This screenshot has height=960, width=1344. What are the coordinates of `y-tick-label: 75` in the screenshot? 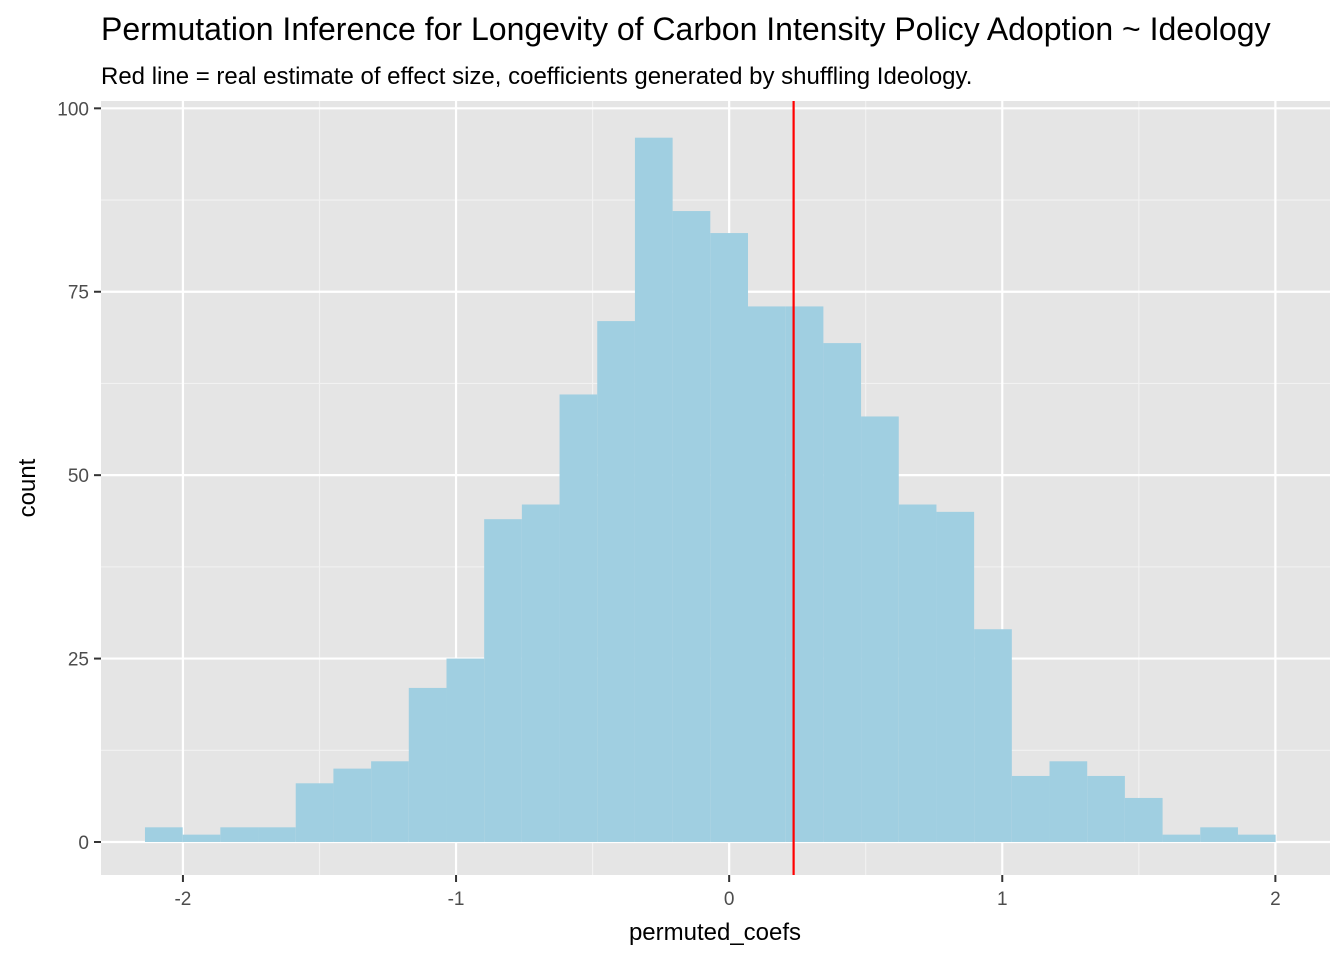 It's located at (78, 293).